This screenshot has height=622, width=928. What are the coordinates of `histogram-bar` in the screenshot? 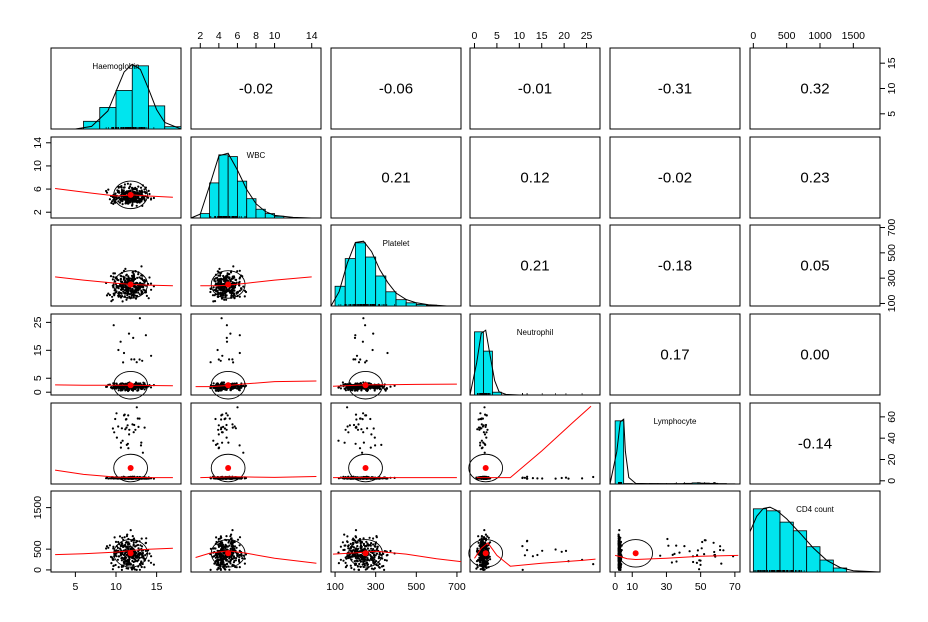 It's located at (371, 281).